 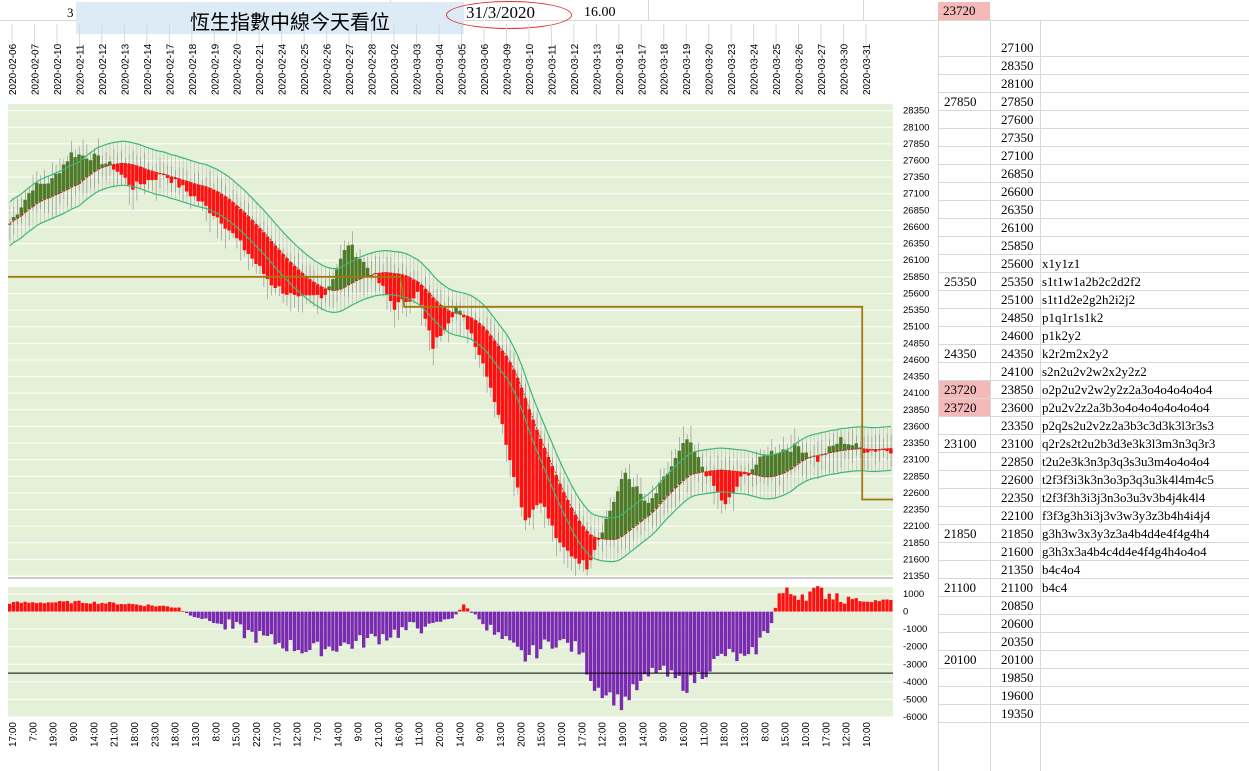 What do you see at coordinates (462, 69) in the screenshot?
I see `date-tick-label: 2020-03-05` at bounding box center [462, 69].